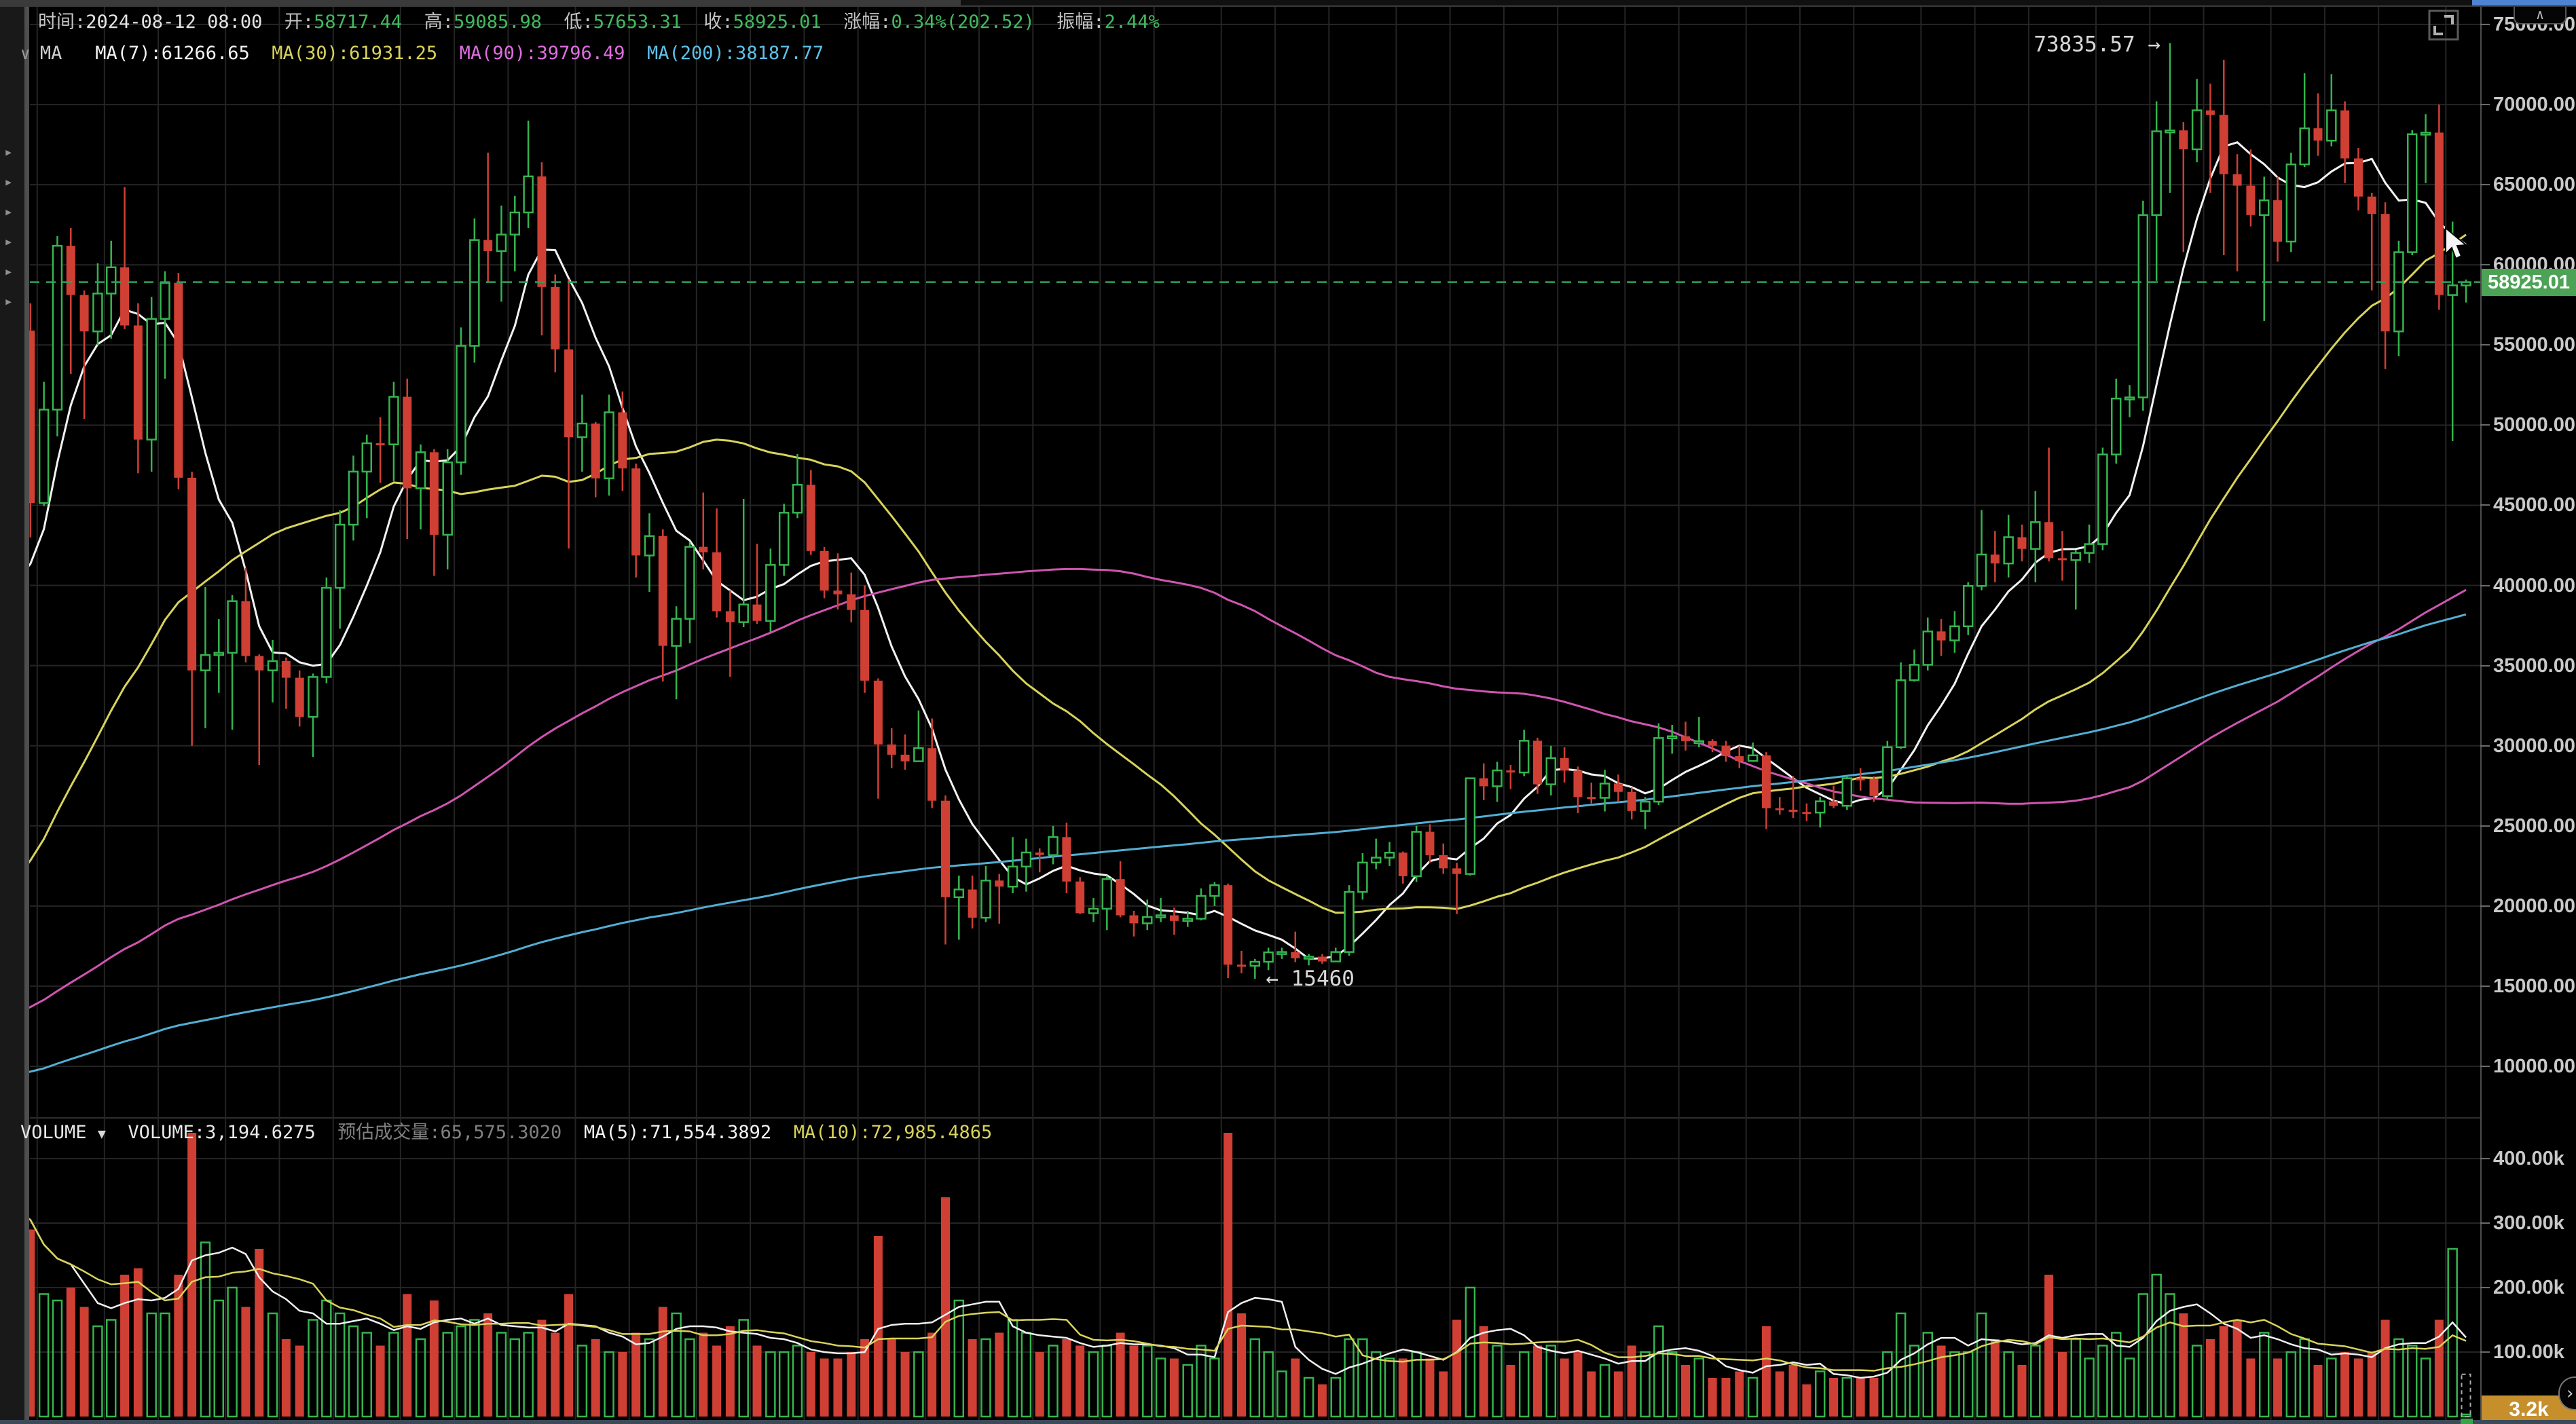 The image size is (2576, 1424). I want to click on volume-axis-label: 100.00k, so click(2528, 1352).